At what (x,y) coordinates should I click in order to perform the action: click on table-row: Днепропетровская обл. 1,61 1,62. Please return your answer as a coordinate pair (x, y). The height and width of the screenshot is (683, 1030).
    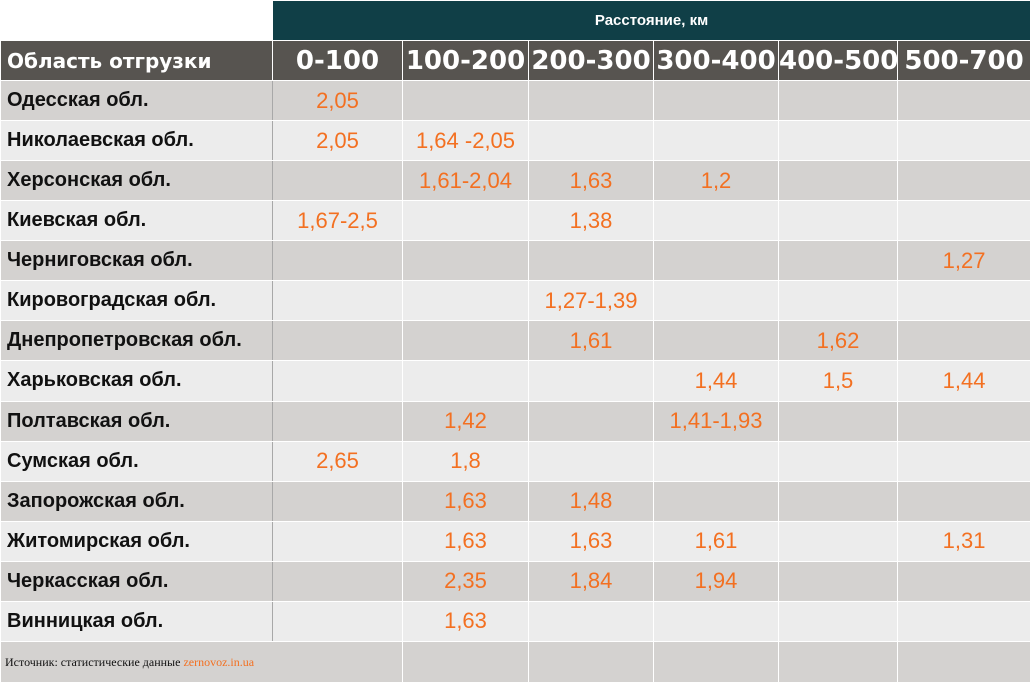
    Looking at the image, I should click on (515, 341).